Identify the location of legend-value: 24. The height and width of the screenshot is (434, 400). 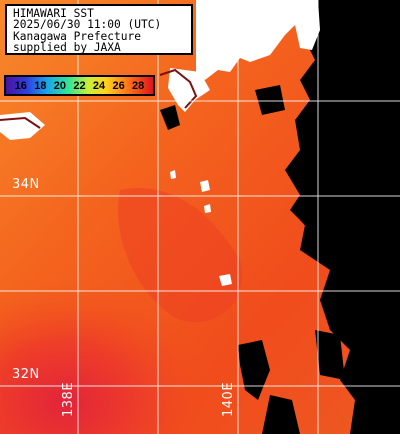
(99, 85).